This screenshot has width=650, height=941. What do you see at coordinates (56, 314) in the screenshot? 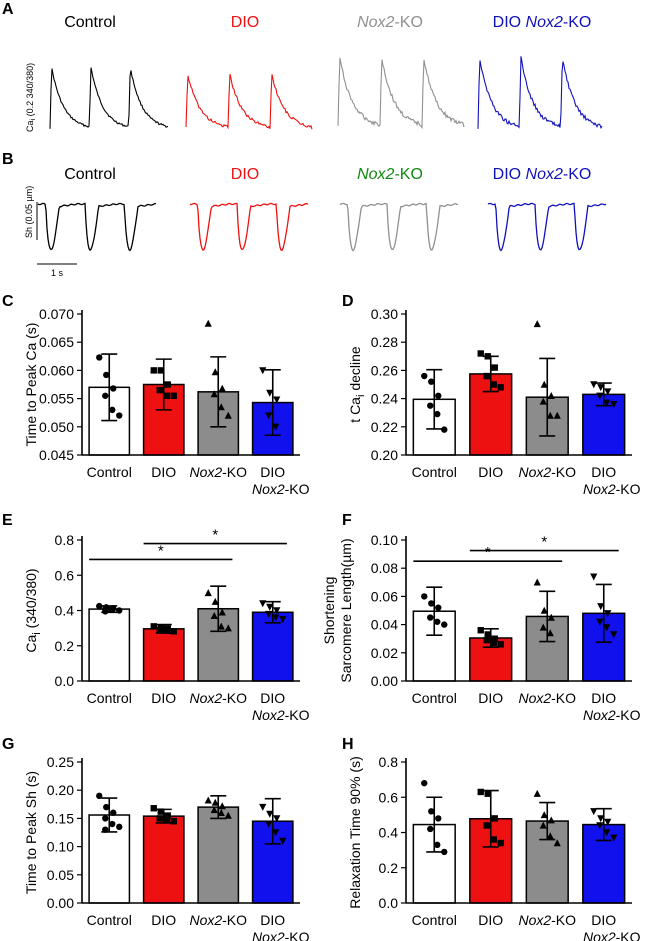
I see `y-tick-label: 0.070` at bounding box center [56, 314].